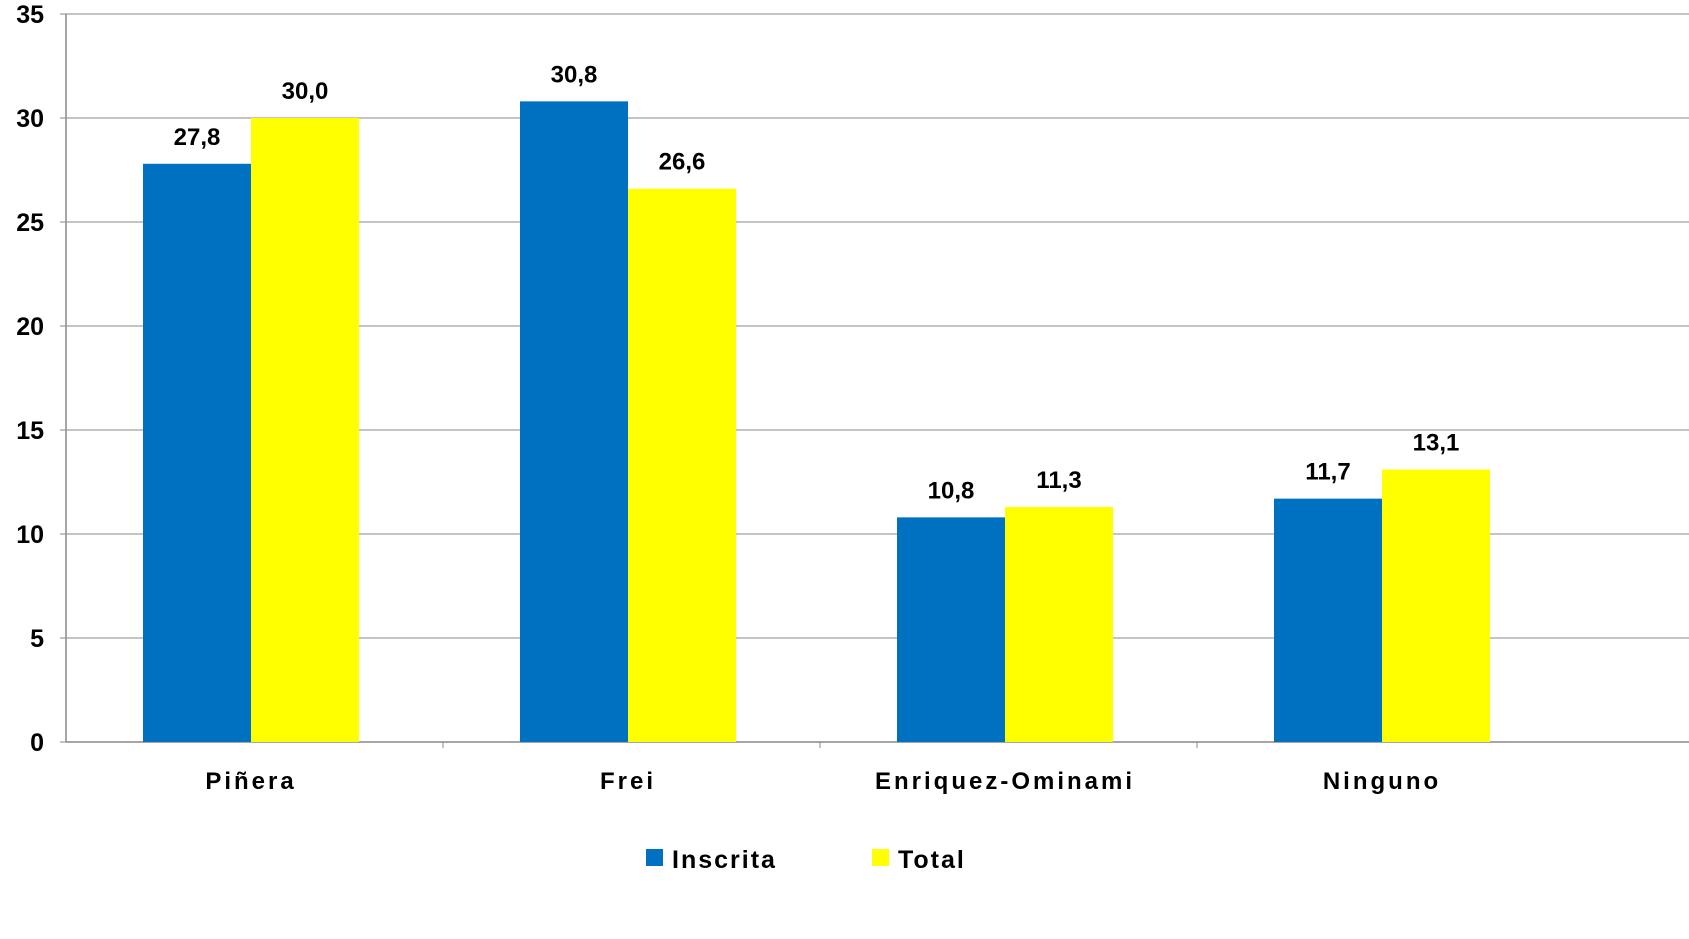 The width and height of the screenshot is (1689, 939). Describe the element at coordinates (880, 857) in the screenshot. I see `legend-swatch-total` at that location.